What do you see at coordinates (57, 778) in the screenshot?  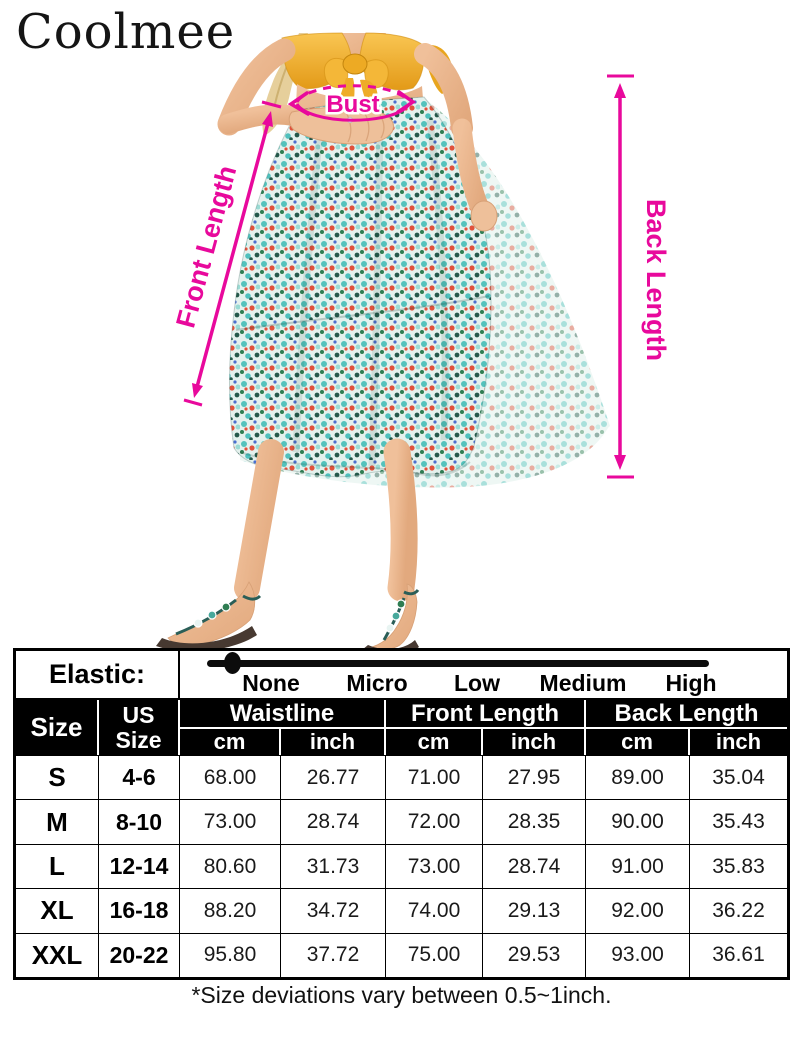 I see `cell-size: S` at bounding box center [57, 778].